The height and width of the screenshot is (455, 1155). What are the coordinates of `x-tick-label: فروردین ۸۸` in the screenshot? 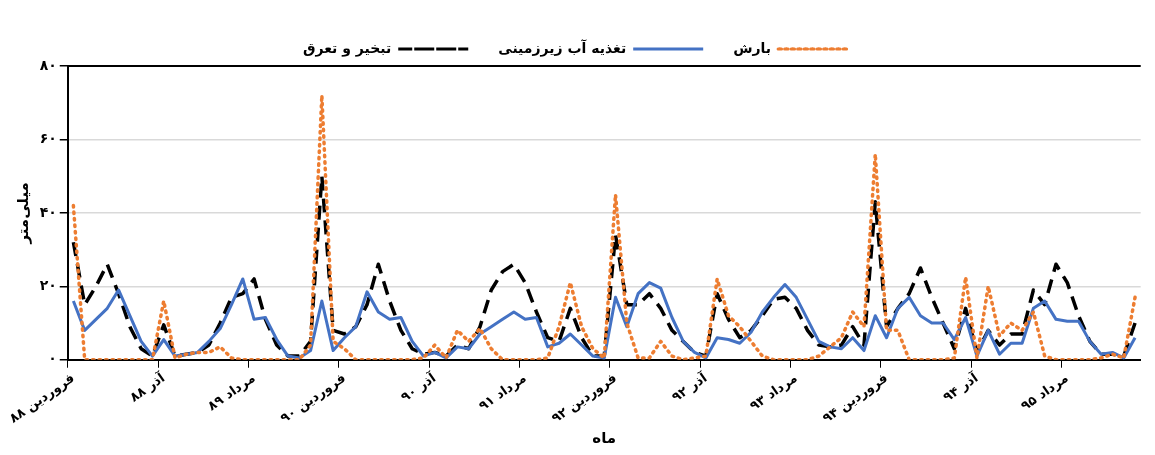 It's located at (42, 398).